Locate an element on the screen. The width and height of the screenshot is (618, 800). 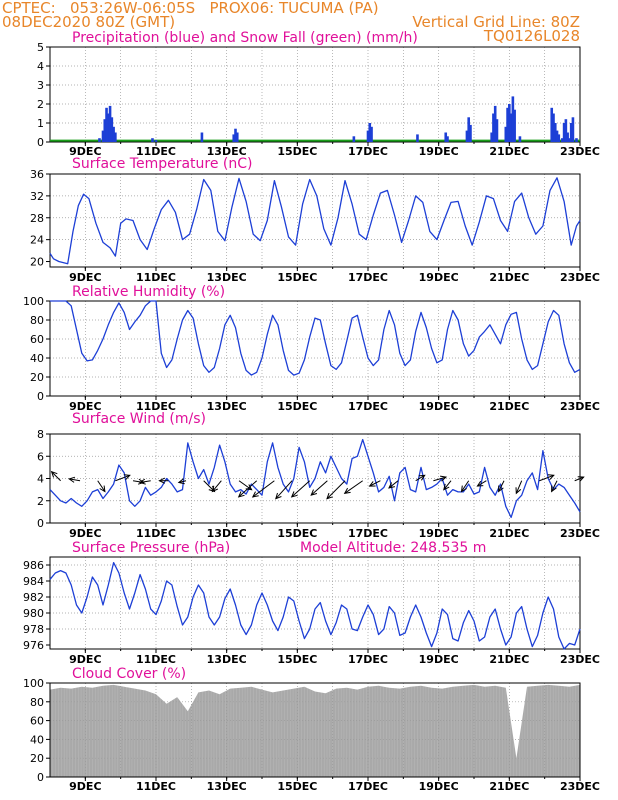
panel-title: Surface Temperature (nC) is located at coordinates (162, 164).